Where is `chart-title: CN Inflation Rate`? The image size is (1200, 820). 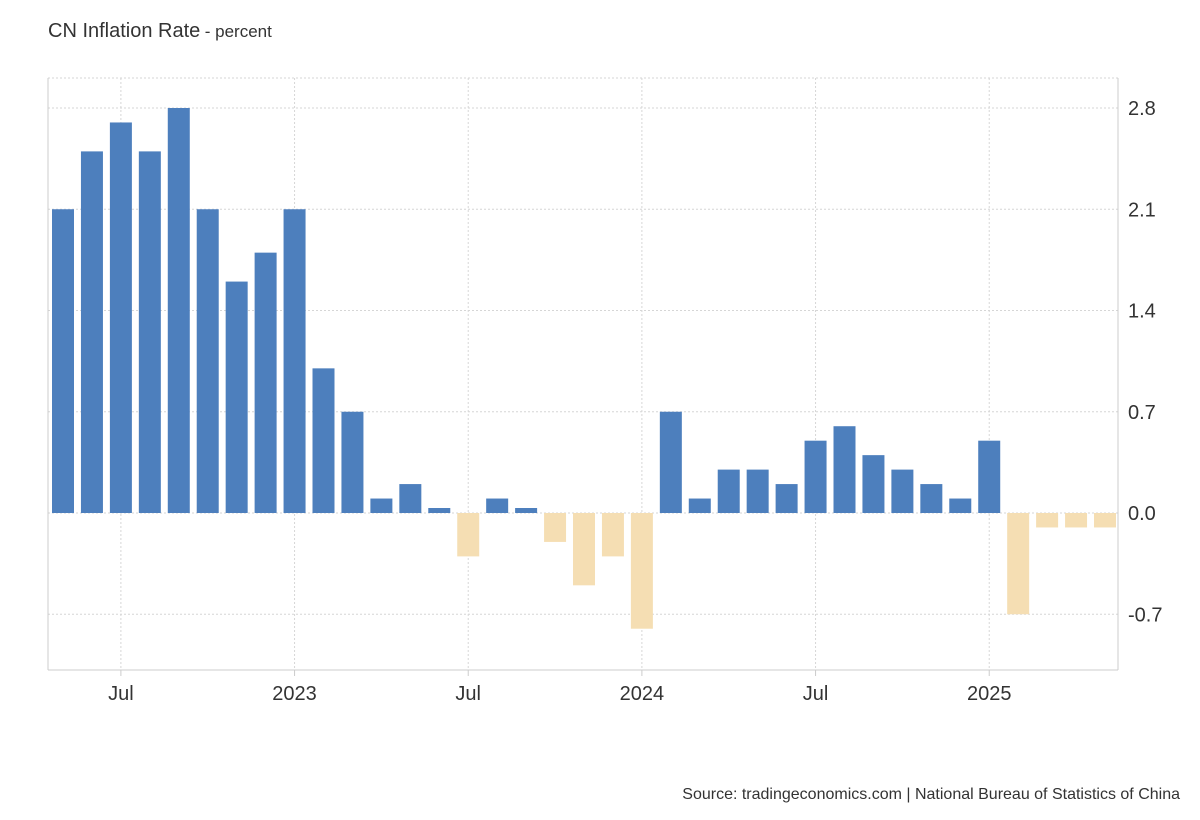 chart-title: CN Inflation Rate is located at coordinates (124, 31).